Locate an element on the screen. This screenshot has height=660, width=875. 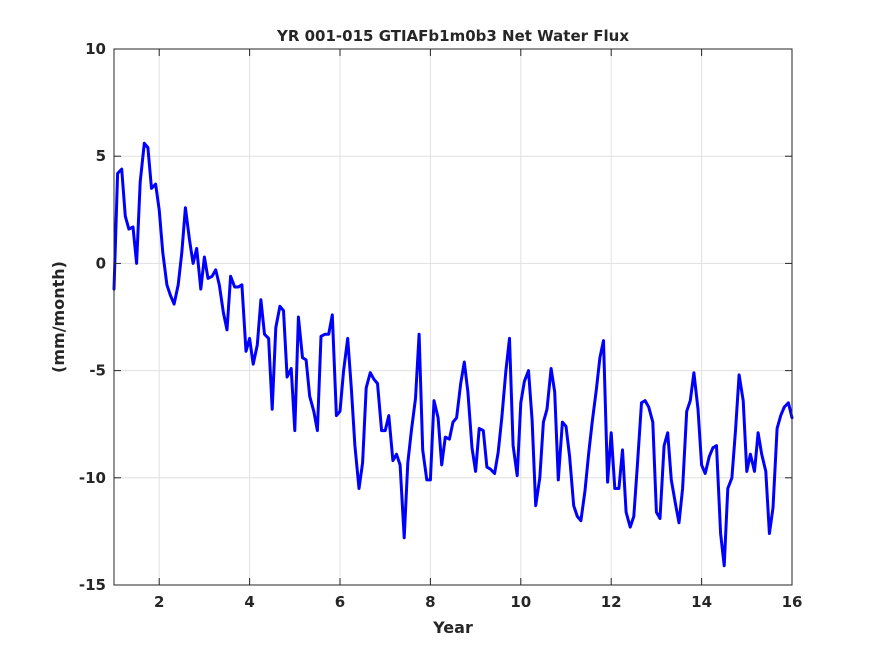
y-tick-label: -15 is located at coordinates (92, 585).